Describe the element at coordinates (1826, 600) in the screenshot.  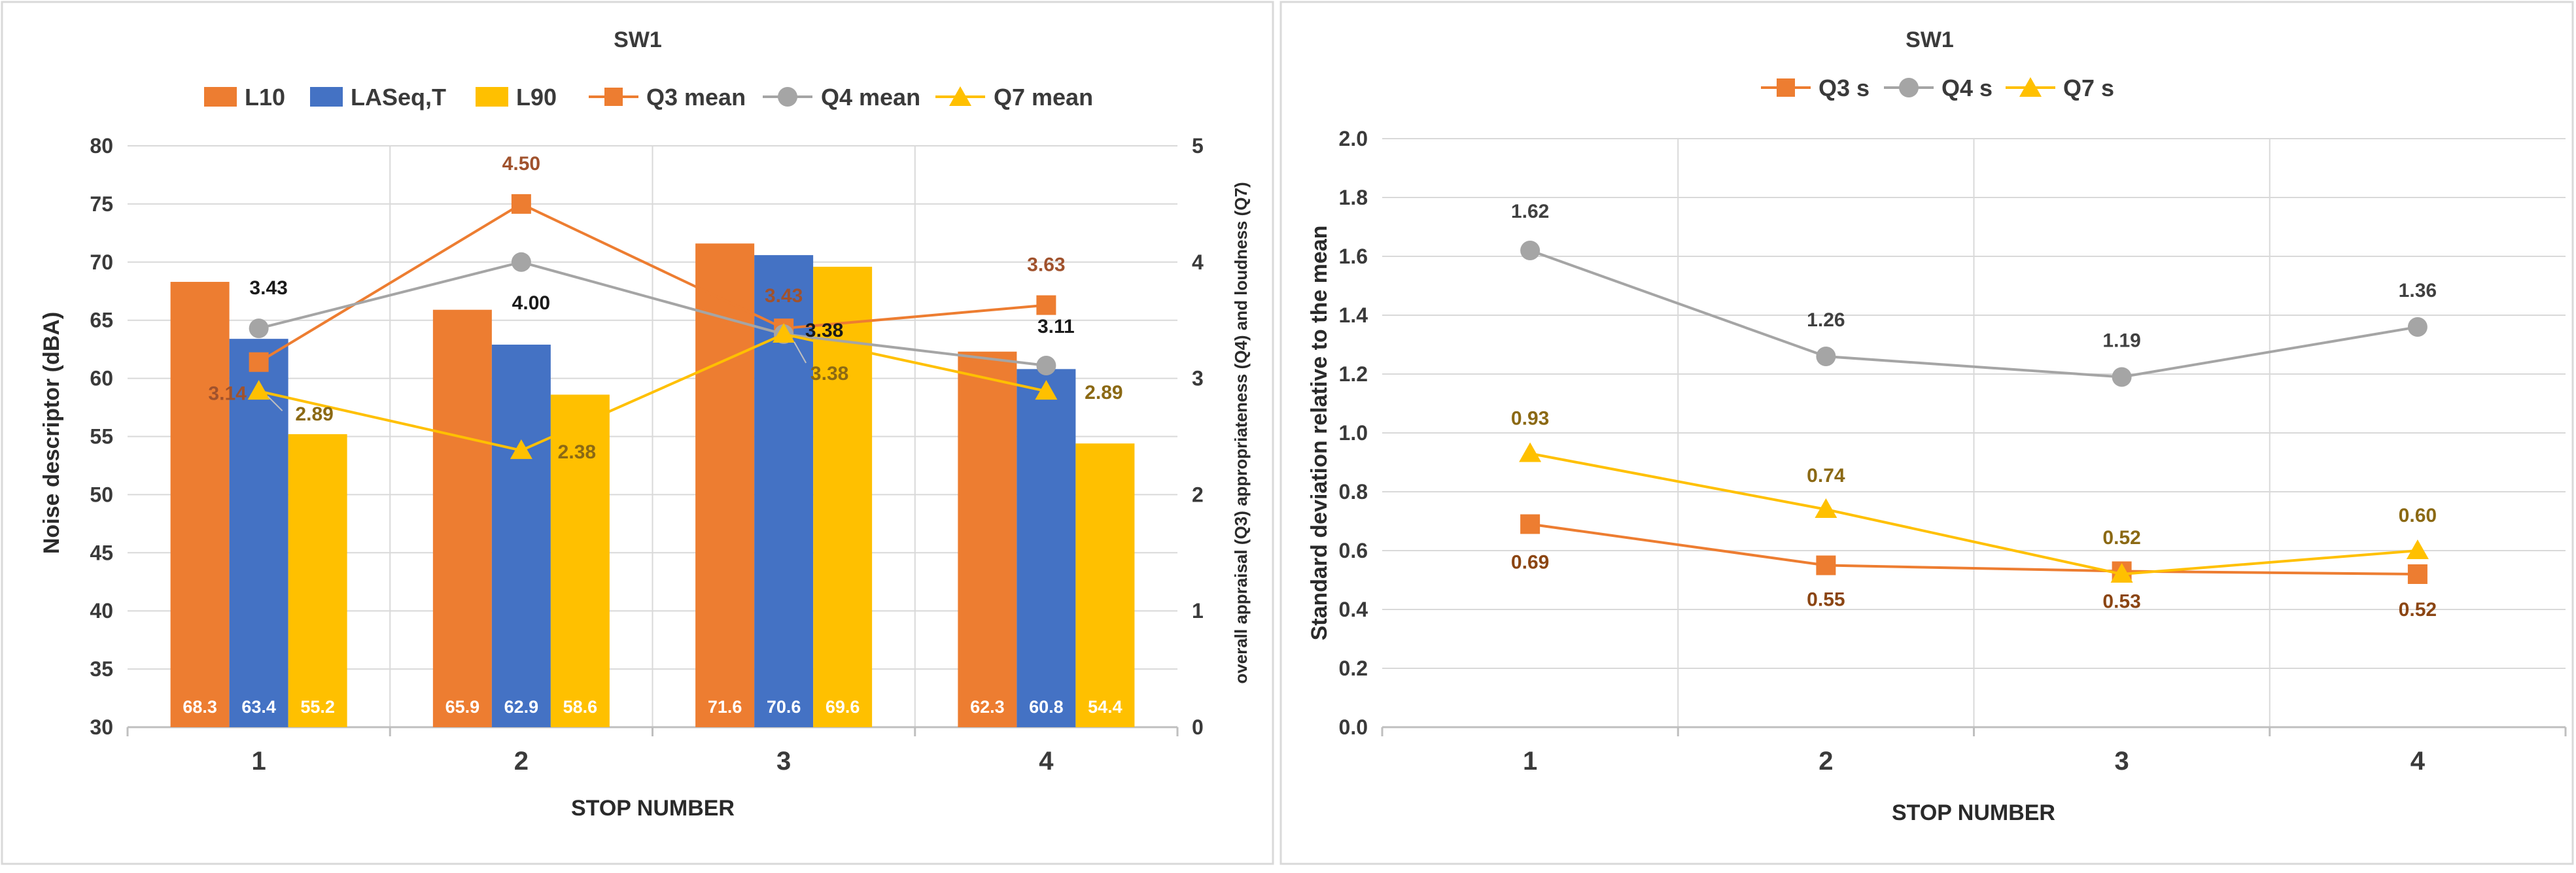
I see `data-label-q3-s: 0.55` at that location.